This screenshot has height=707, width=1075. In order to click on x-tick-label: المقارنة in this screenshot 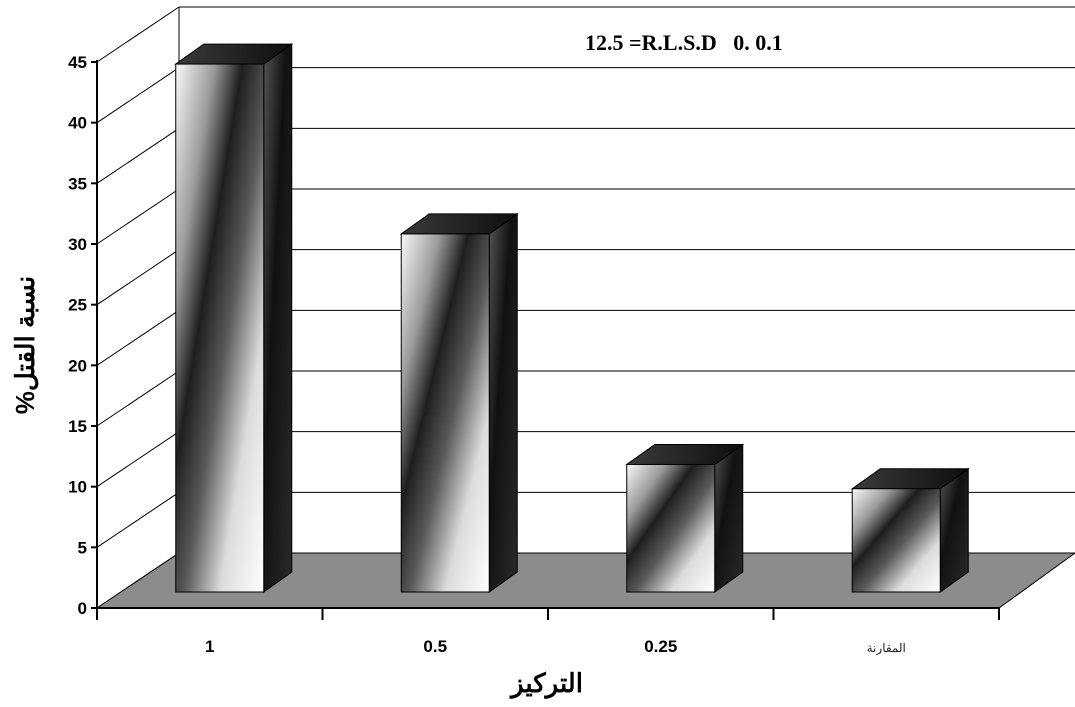, I will do `click(886, 648)`.